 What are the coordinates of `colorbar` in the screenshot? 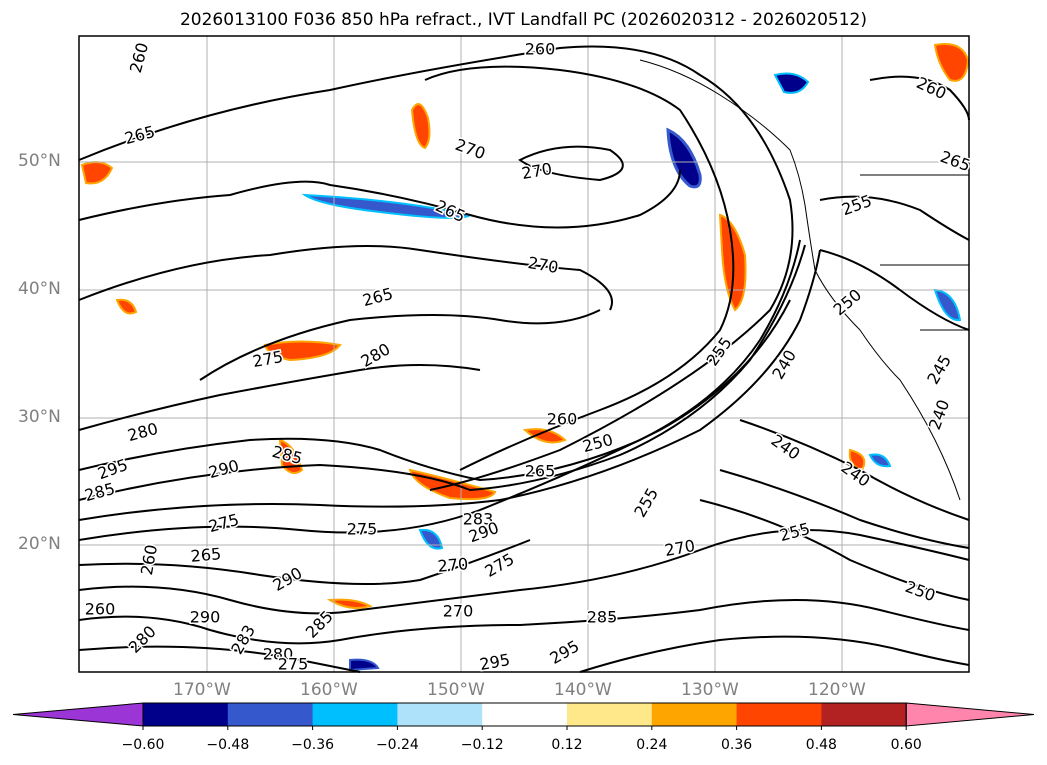 It's located at (523, 716).